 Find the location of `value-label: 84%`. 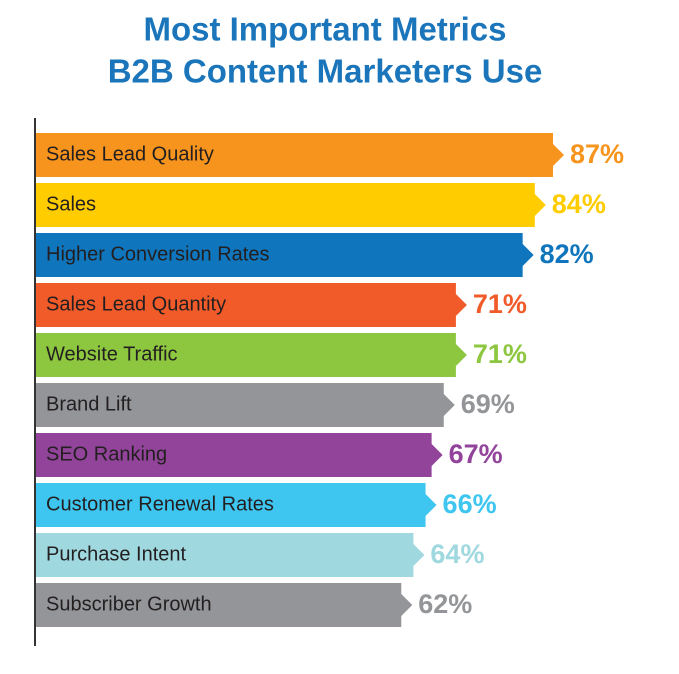

value-label: 84% is located at coordinates (579, 204).